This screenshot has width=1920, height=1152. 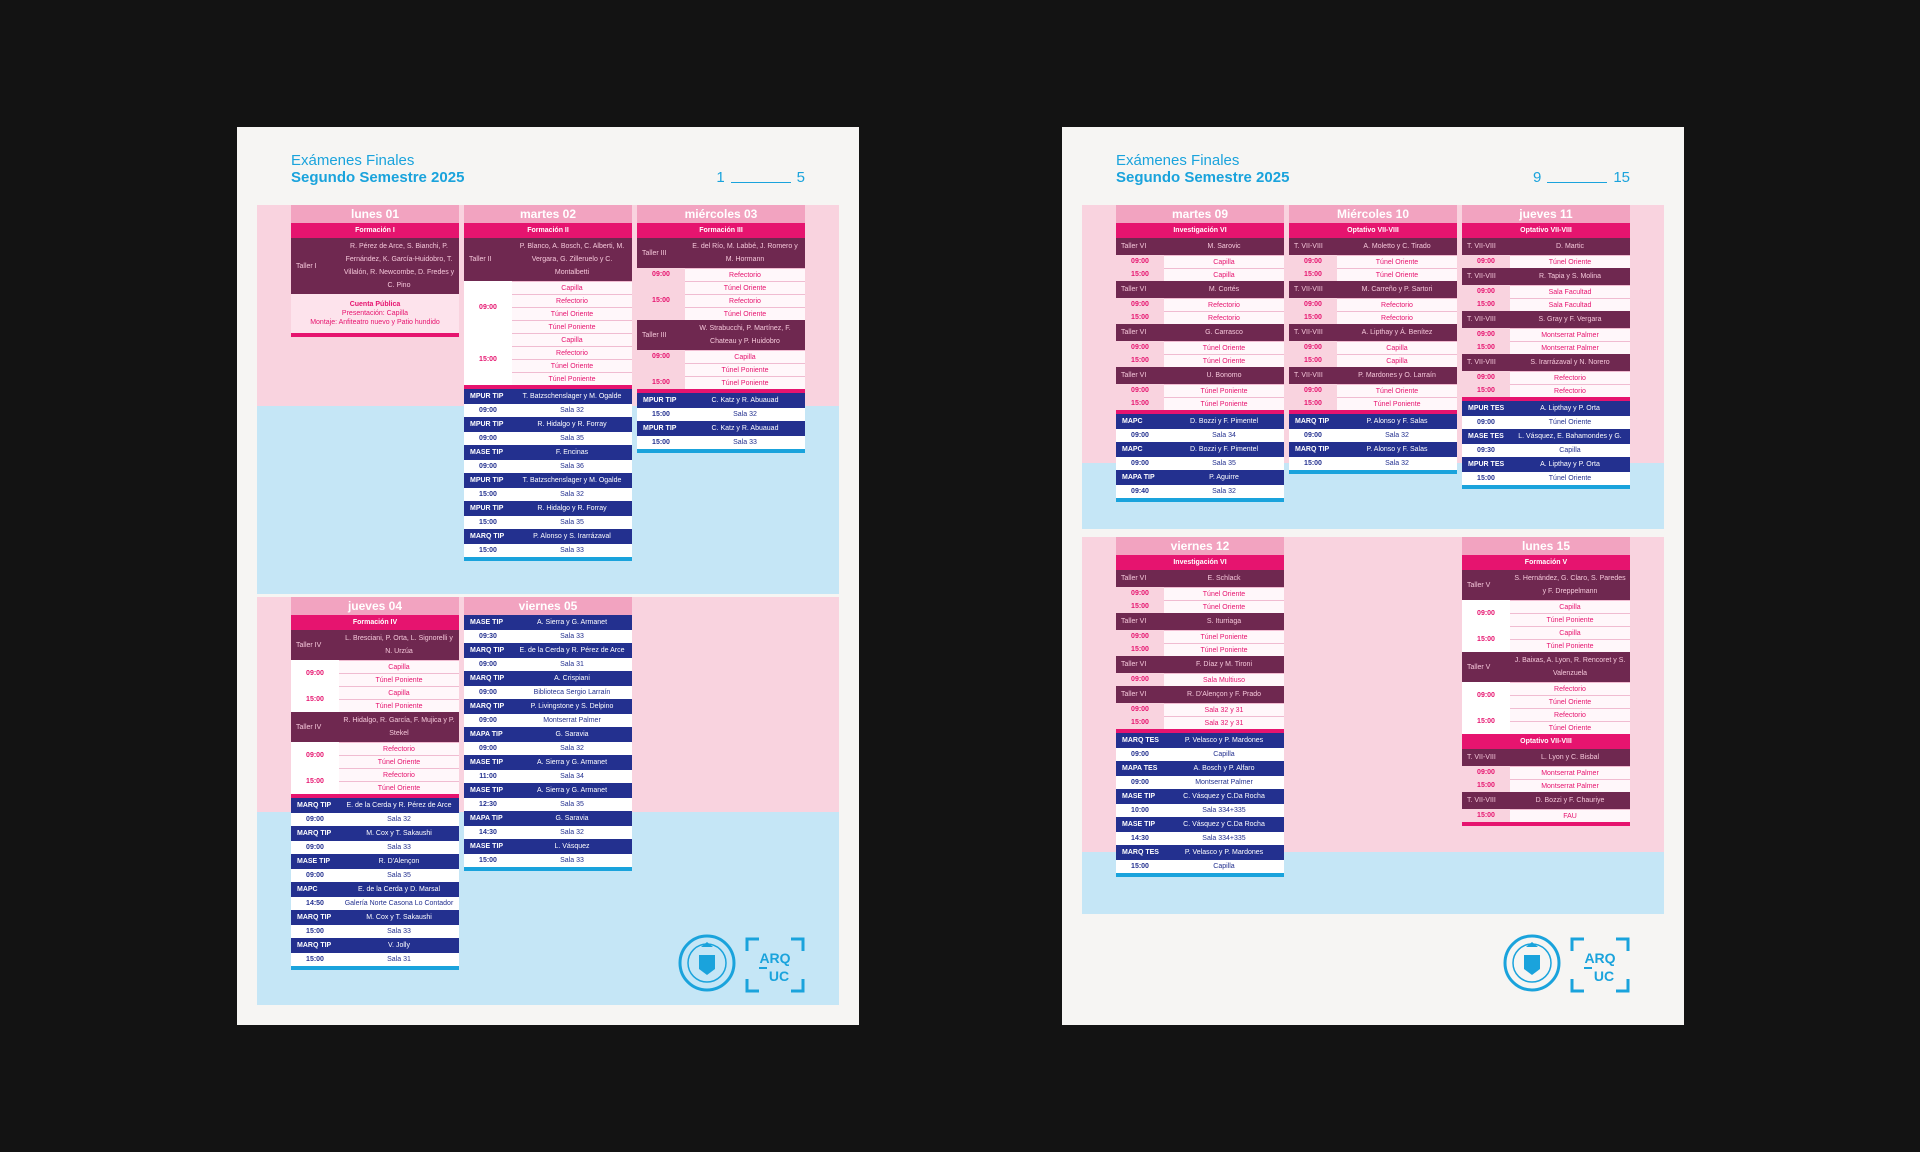 What do you see at coordinates (1546, 261) in the screenshot?
I see `time-room-row: 09:00 Túnel Oriente` at bounding box center [1546, 261].